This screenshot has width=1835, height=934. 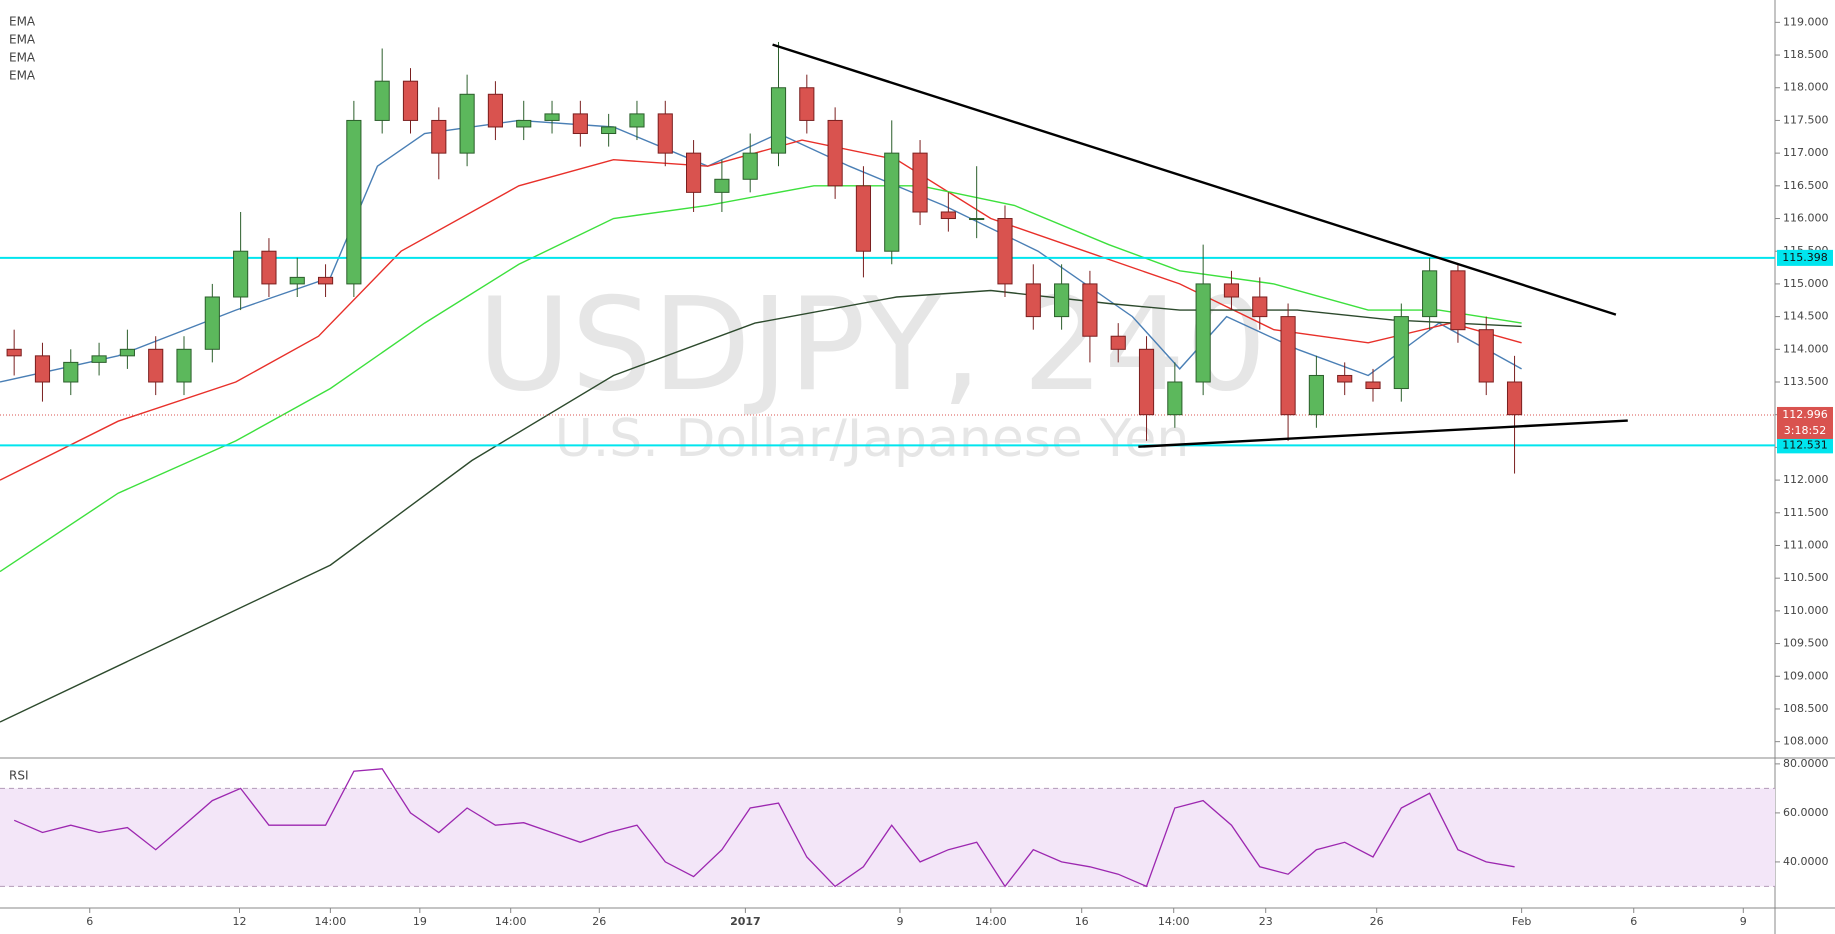 What do you see at coordinates (1806, 861) in the screenshot?
I see `rsi-y-tick-label: 40.0000` at bounding box center [1806, 861].